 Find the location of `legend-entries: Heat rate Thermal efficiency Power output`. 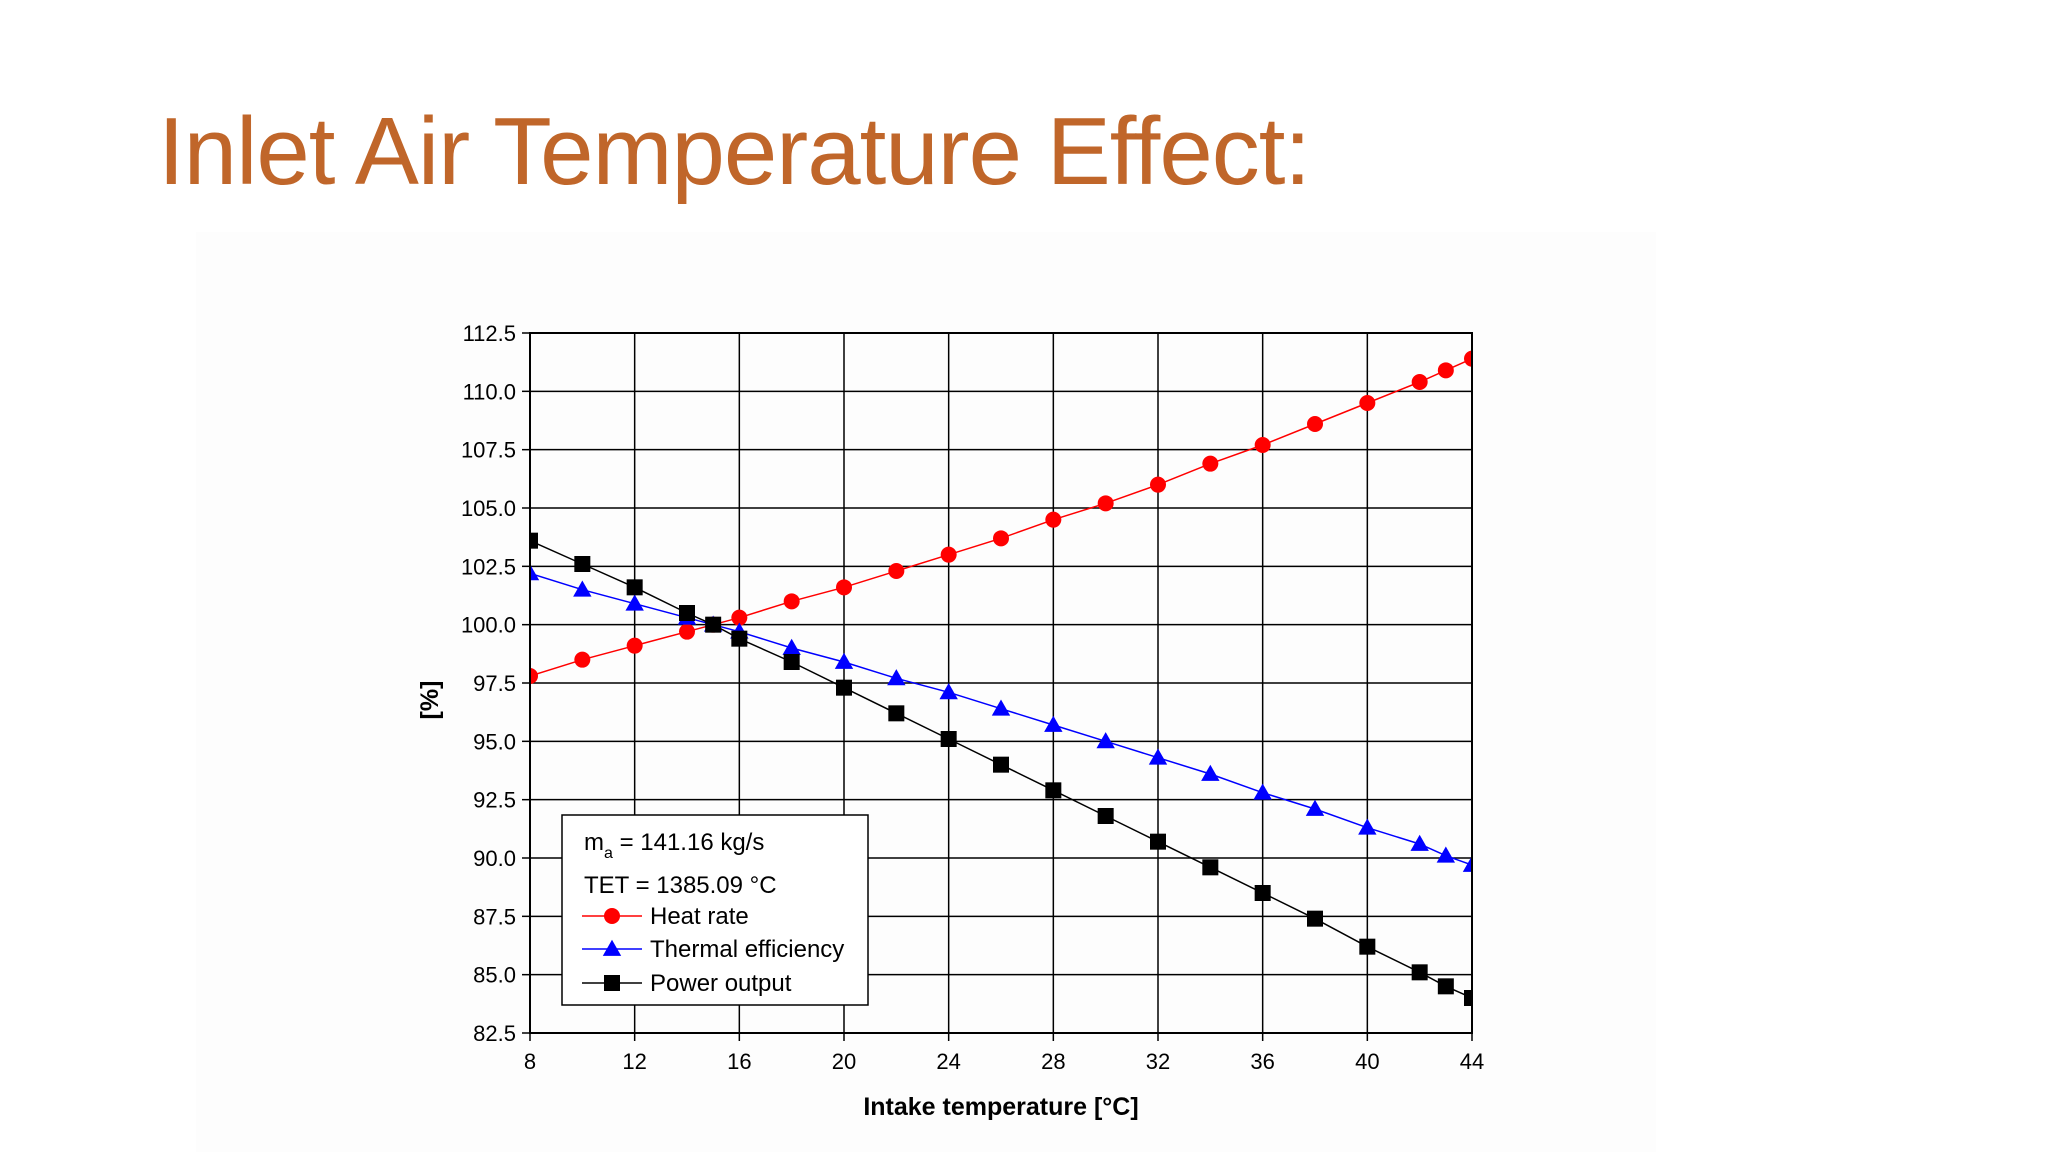

legend-entries: Heat rate Thermal efficiency Power output is located at coordinates (713, 950).